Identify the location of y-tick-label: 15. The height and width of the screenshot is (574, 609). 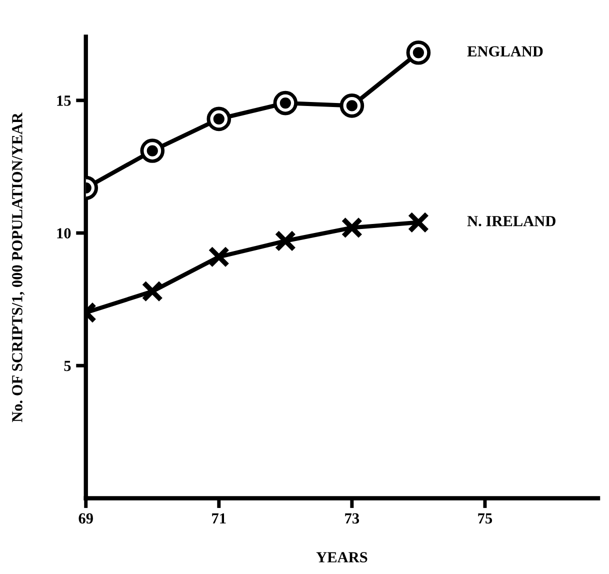
(64, 101).